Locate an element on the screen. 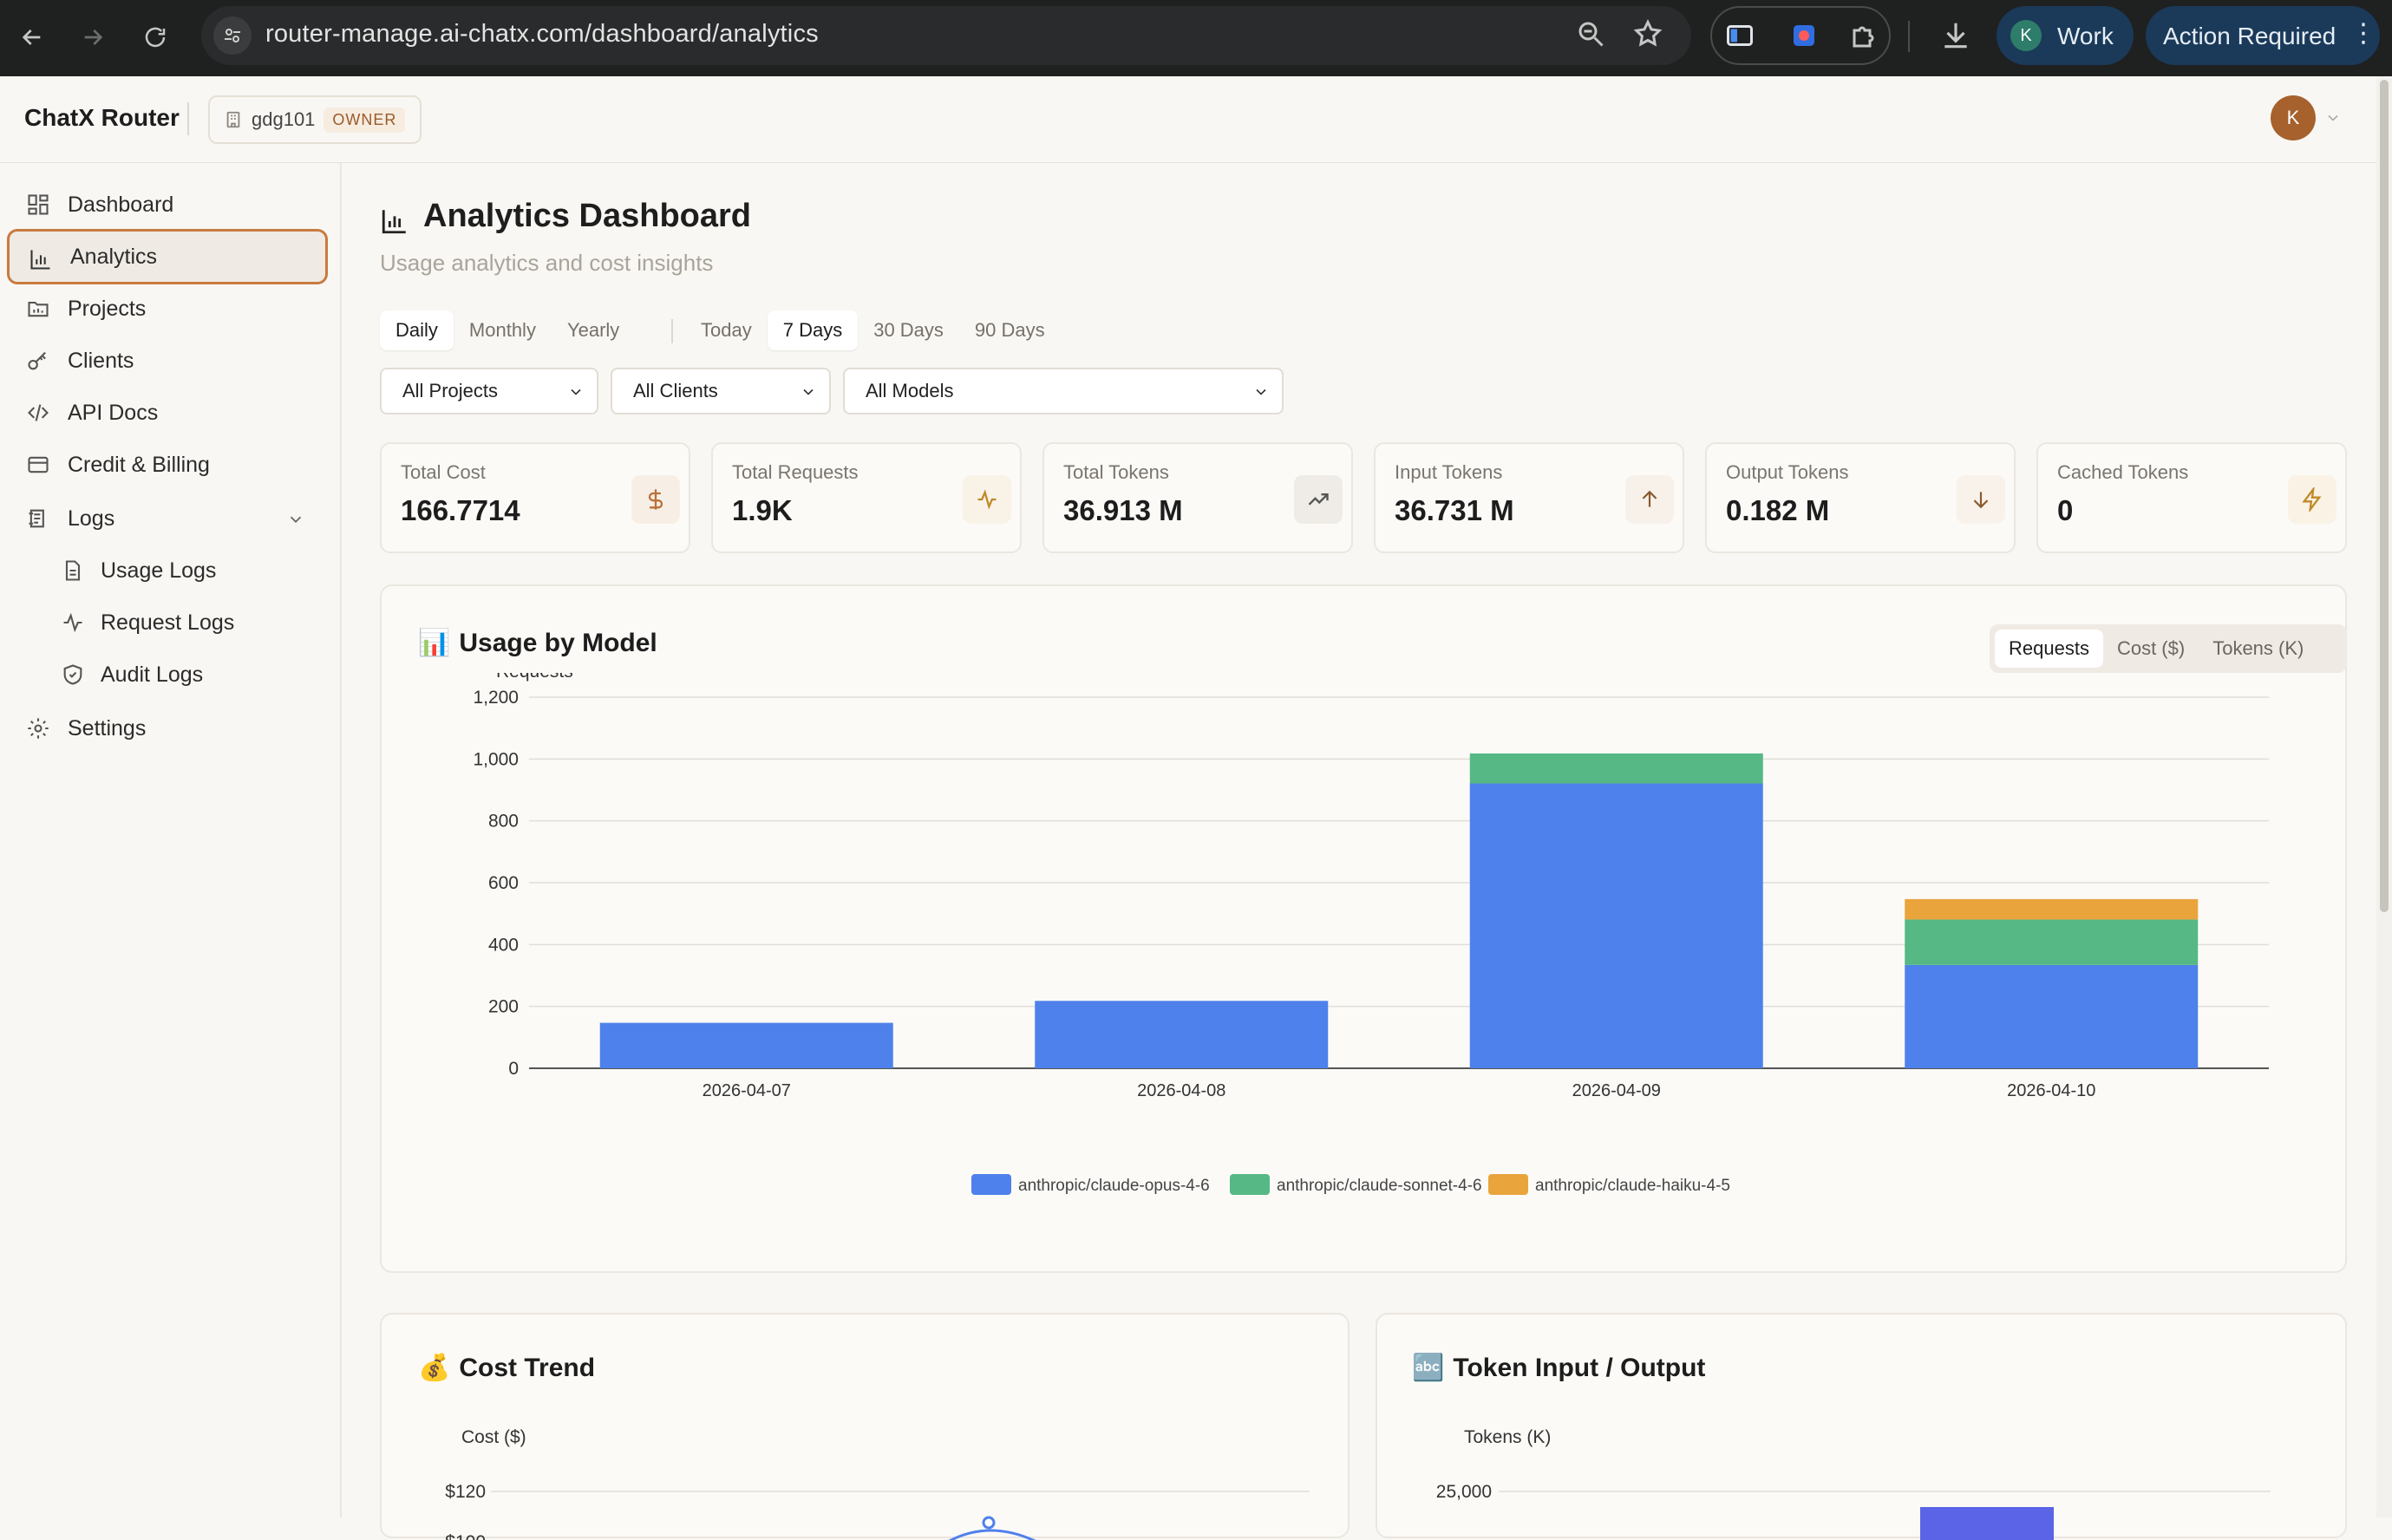 The image size is (2392, 1540). action-required-button: Action Required ⋮ is located at coordinates (2263, 35).